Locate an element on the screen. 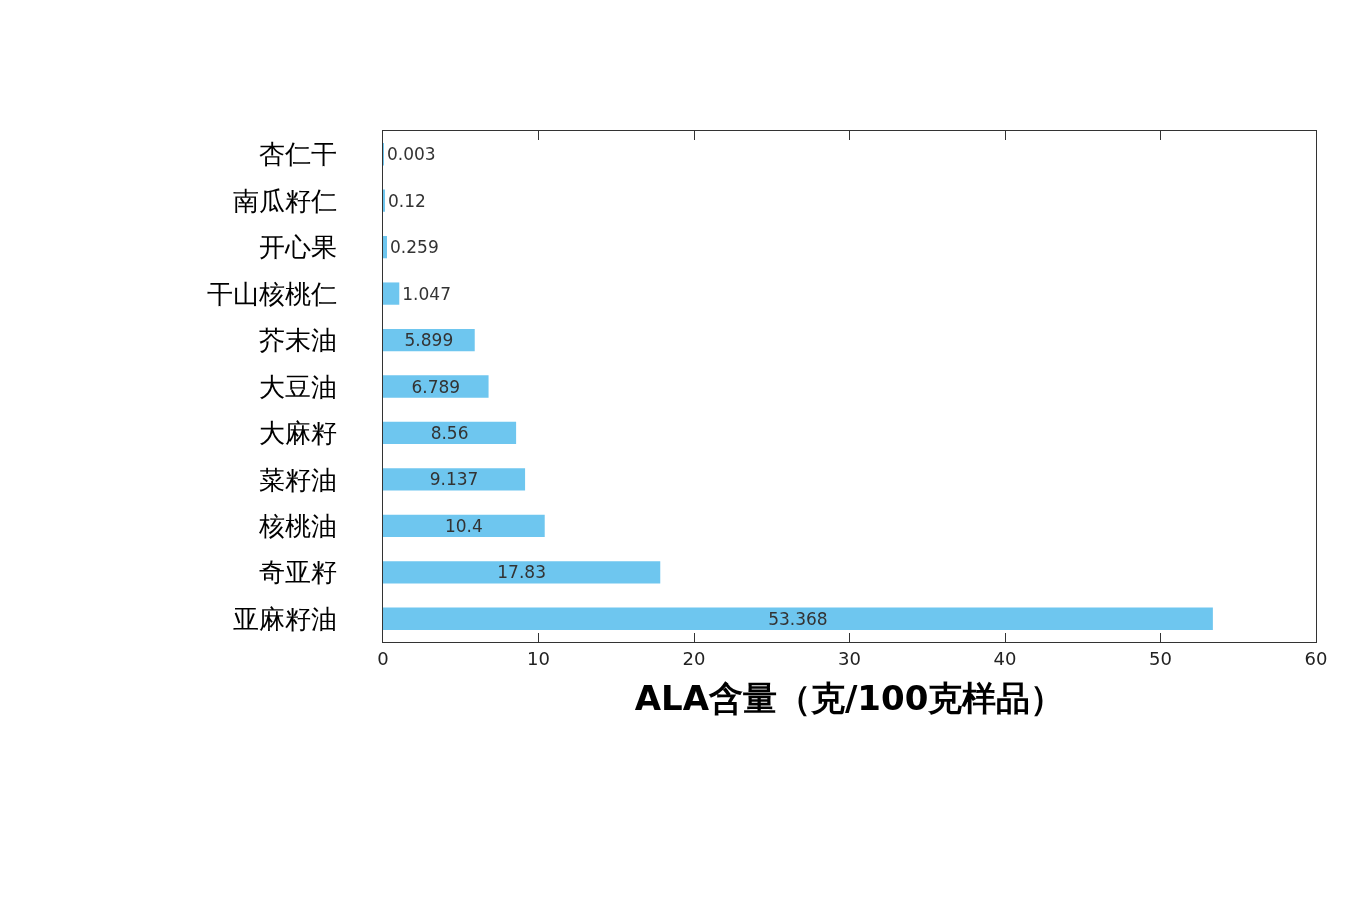  x-axis-title: ALA含量（克/100克样品） is located at coordinates (849, 698).